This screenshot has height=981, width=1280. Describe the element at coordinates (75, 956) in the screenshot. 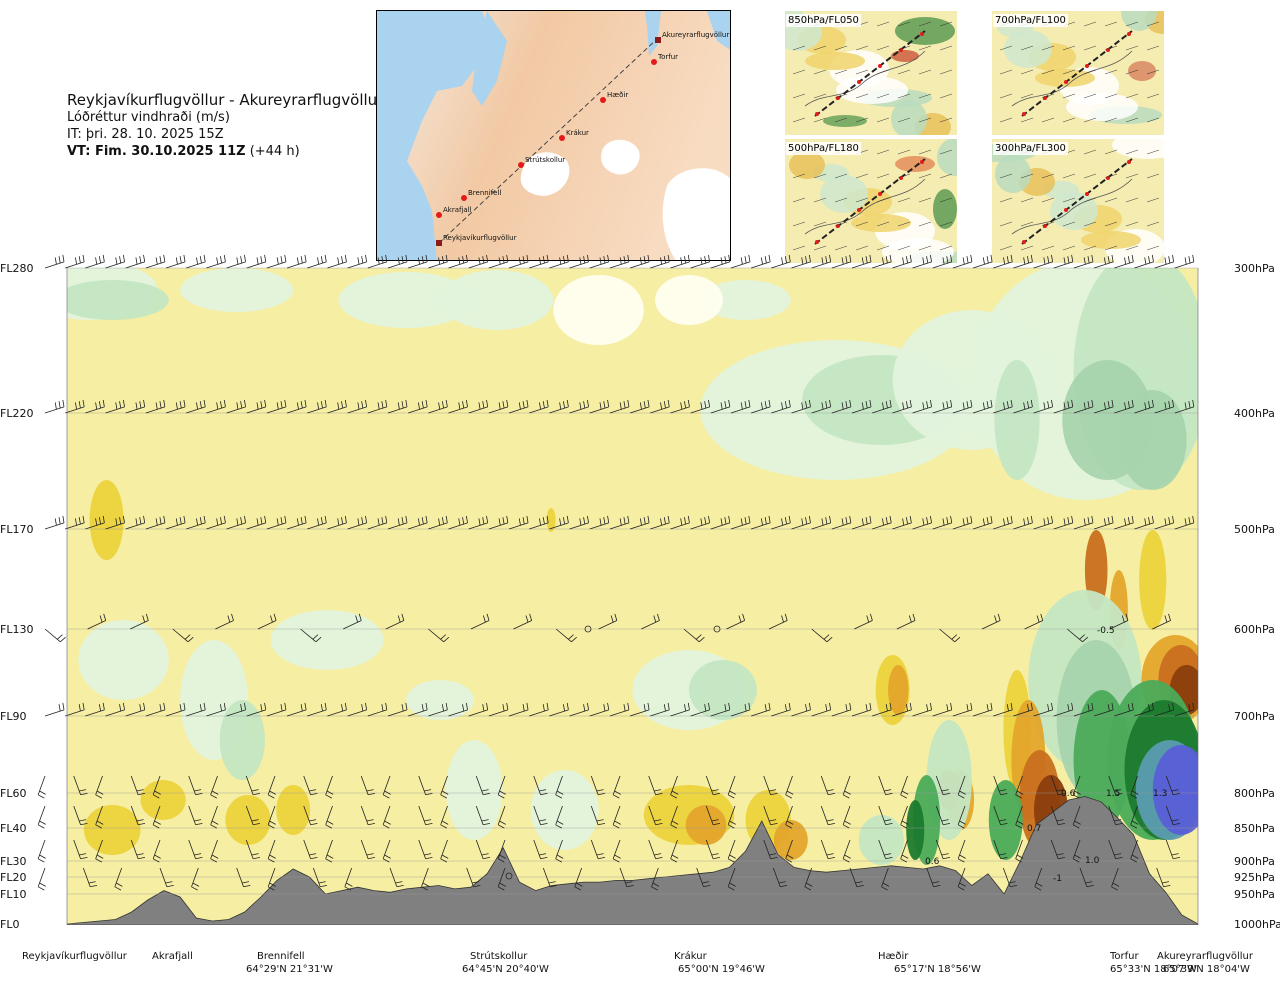

I see `x-station: Reykjavíkurflugvöllur` at that location.